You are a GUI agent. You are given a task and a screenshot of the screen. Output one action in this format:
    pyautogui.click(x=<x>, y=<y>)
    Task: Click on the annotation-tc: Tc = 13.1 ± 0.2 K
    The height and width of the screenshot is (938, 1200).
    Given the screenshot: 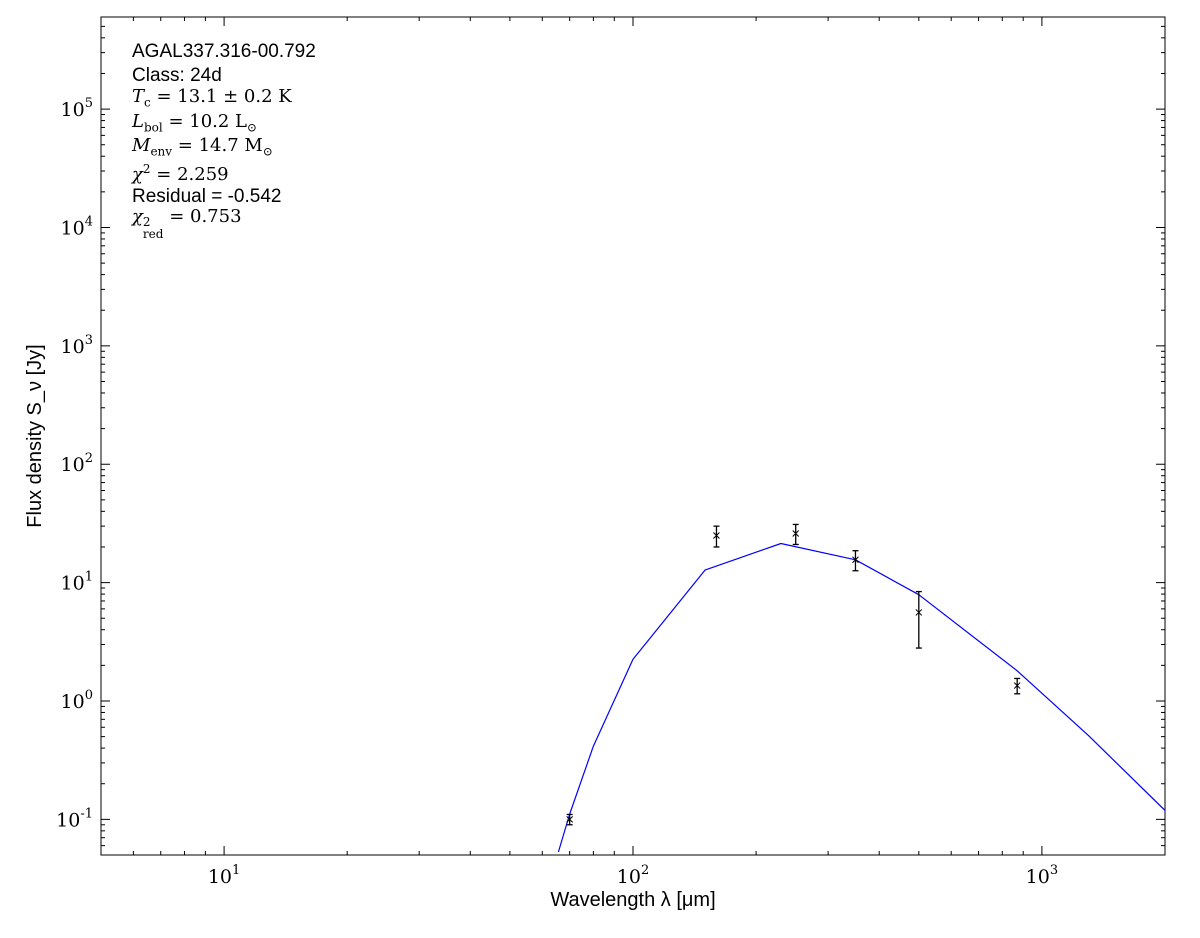 What is the action you would take?
    pyautogui.click(x=212, y=98)
    